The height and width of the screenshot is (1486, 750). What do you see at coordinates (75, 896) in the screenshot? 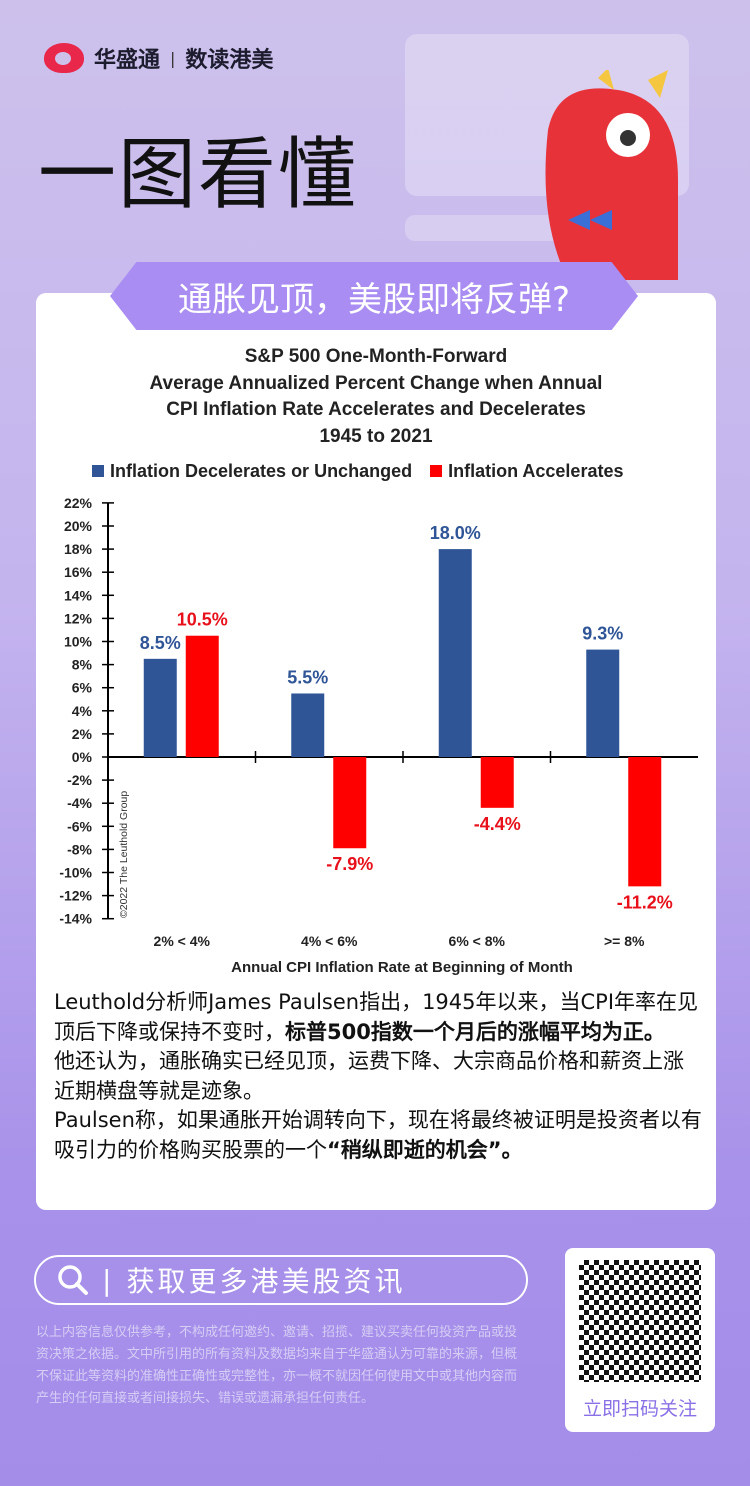
I see `y-tick-label: -12%` at bounding box center [75, 896].